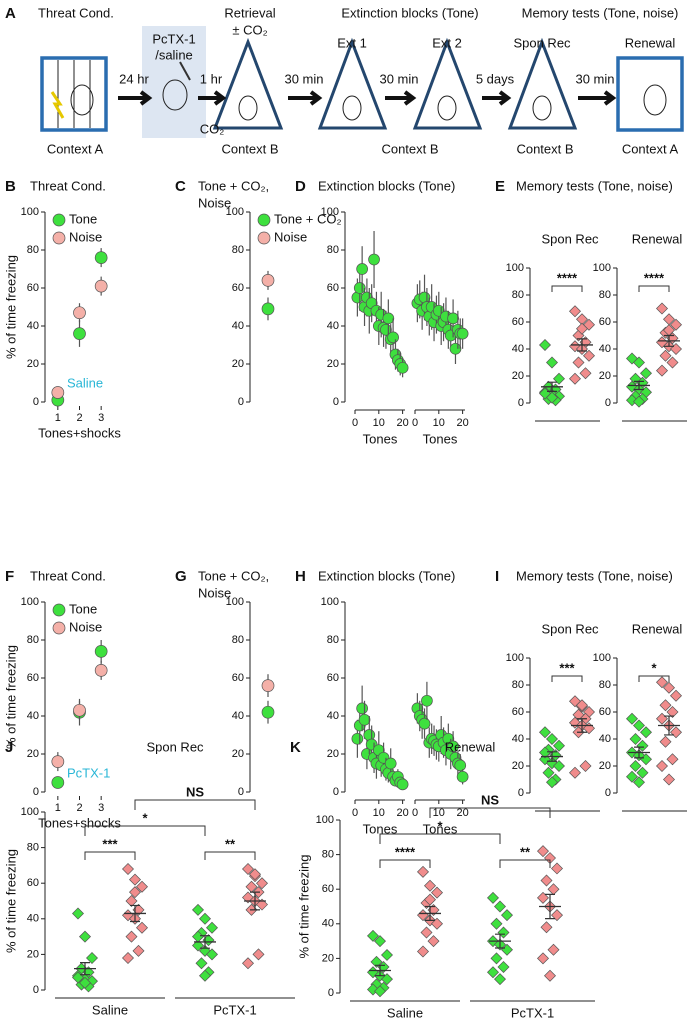  What do you see at coordinates (439, 423) in the screenshot?
I see `x-tick-label: 10` at bounding box center [439, 423].